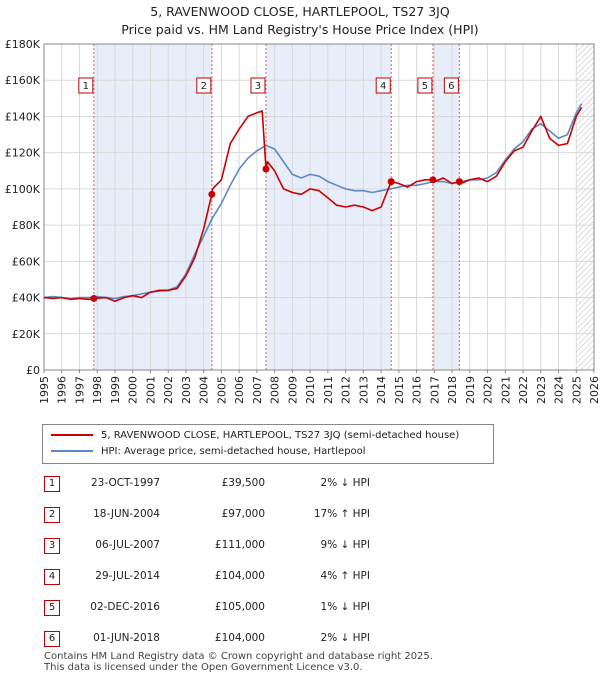 The width and height of the screenshot is (600, 680). I want to click on x-tick-label: 2007, so click(257, 390).